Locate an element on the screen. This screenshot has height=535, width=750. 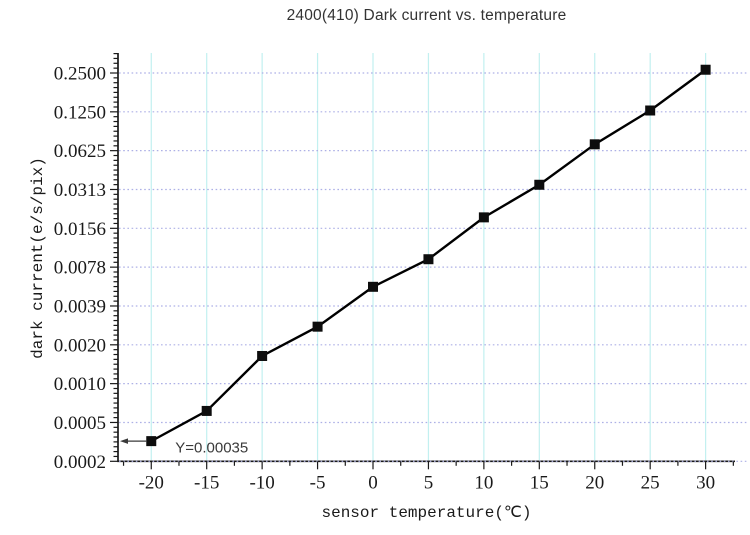
annotation-arrowhead-icon is located at coordinates (124, 441).